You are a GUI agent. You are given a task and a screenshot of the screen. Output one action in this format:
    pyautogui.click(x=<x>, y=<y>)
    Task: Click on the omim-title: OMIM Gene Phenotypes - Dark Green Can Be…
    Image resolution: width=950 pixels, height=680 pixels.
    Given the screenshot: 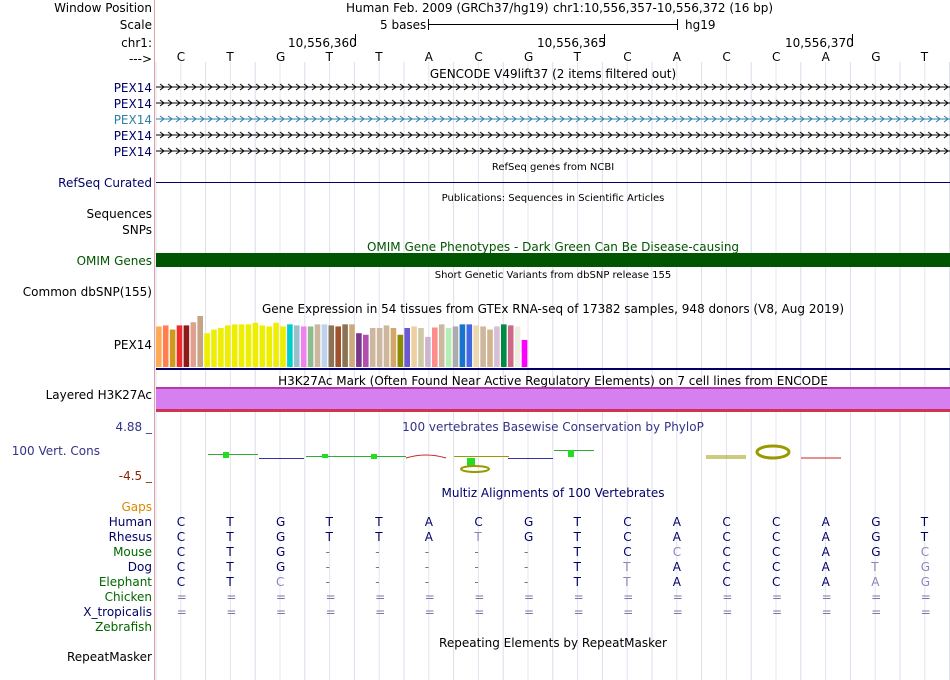 What is the action you would take?
    pyautogui.click(x=553, y=247)
    